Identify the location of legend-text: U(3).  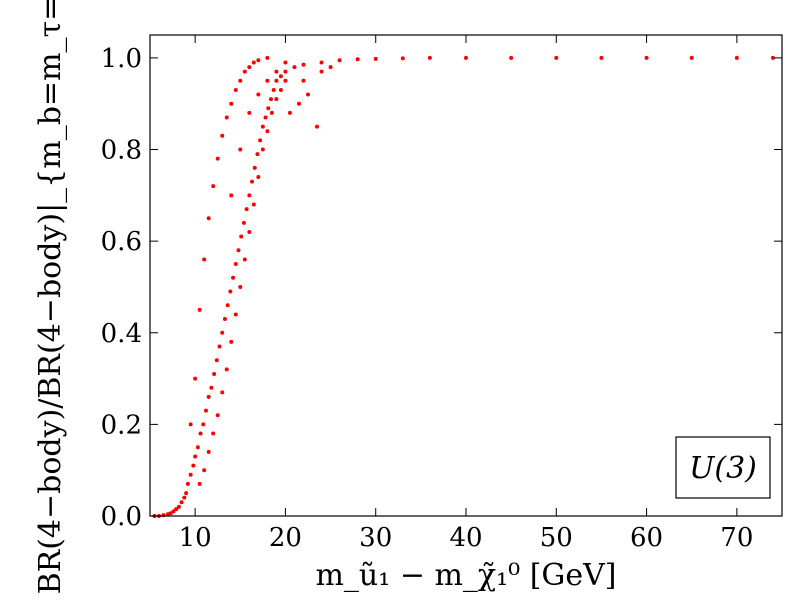
(723, 468).